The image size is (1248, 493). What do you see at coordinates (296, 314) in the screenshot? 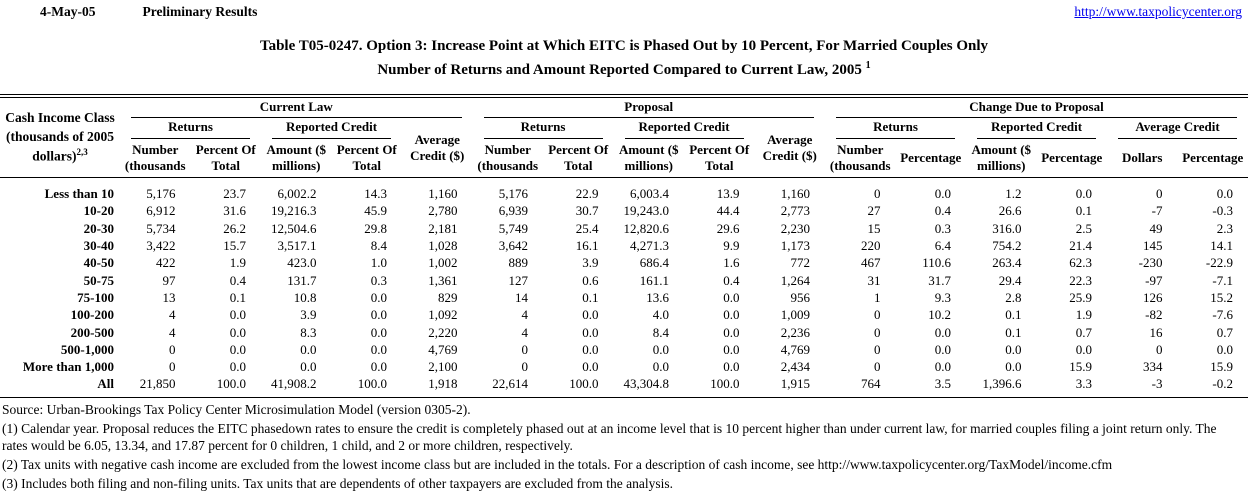
I see `cell-value: 3.9` at bounding box center [296, 314].